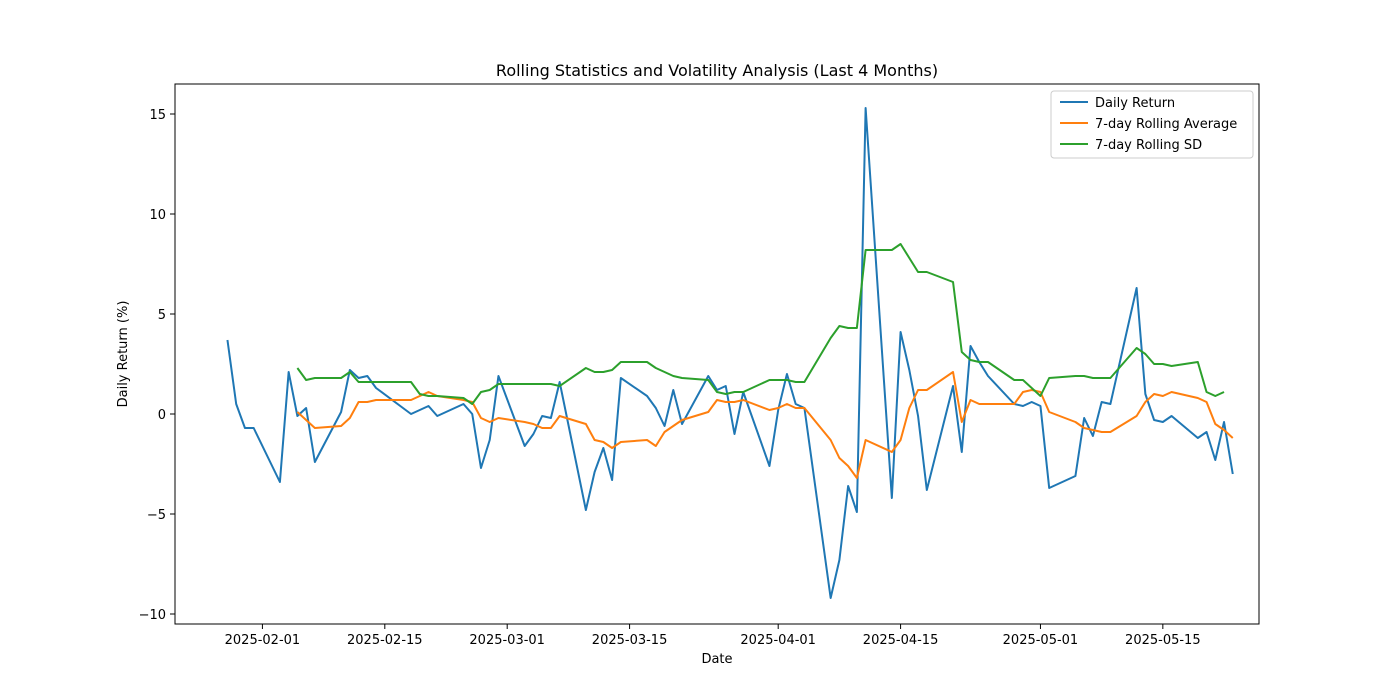  Describe the element at coordinates (162, 415) in the screenshot. I see `y-tick-label: 0` at that location.